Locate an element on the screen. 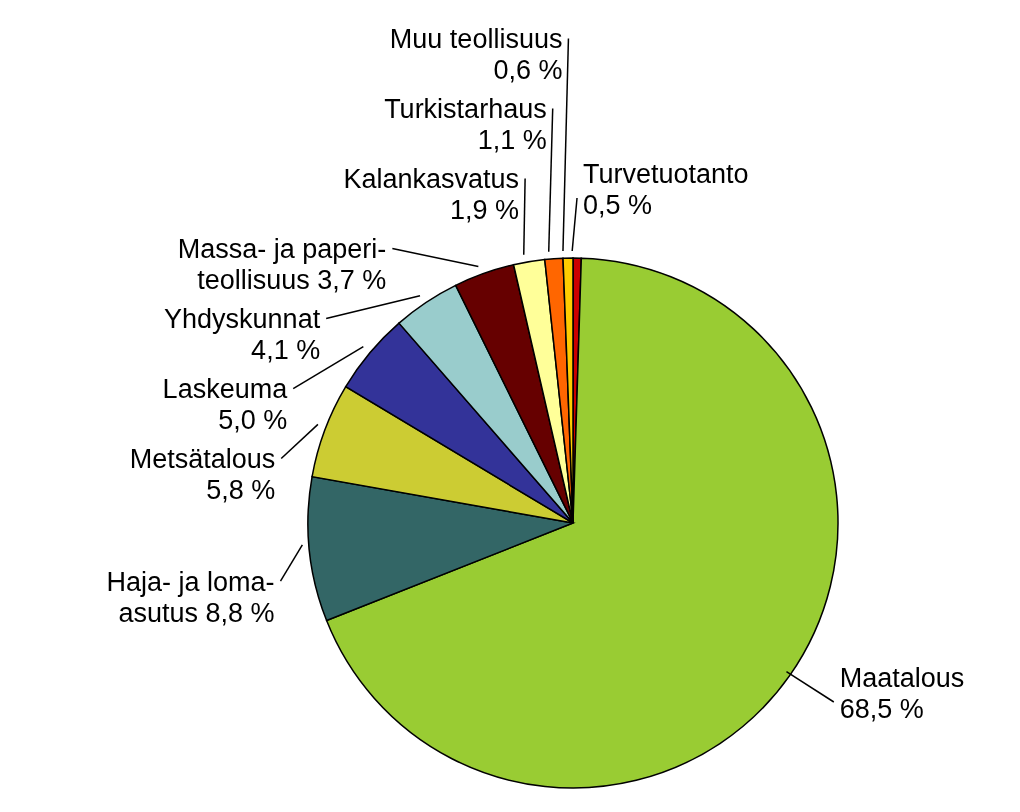 The width and height of the screenshot is (1020, 812). slice-label: Kalankasvatus is located at coordinates (431, 179).